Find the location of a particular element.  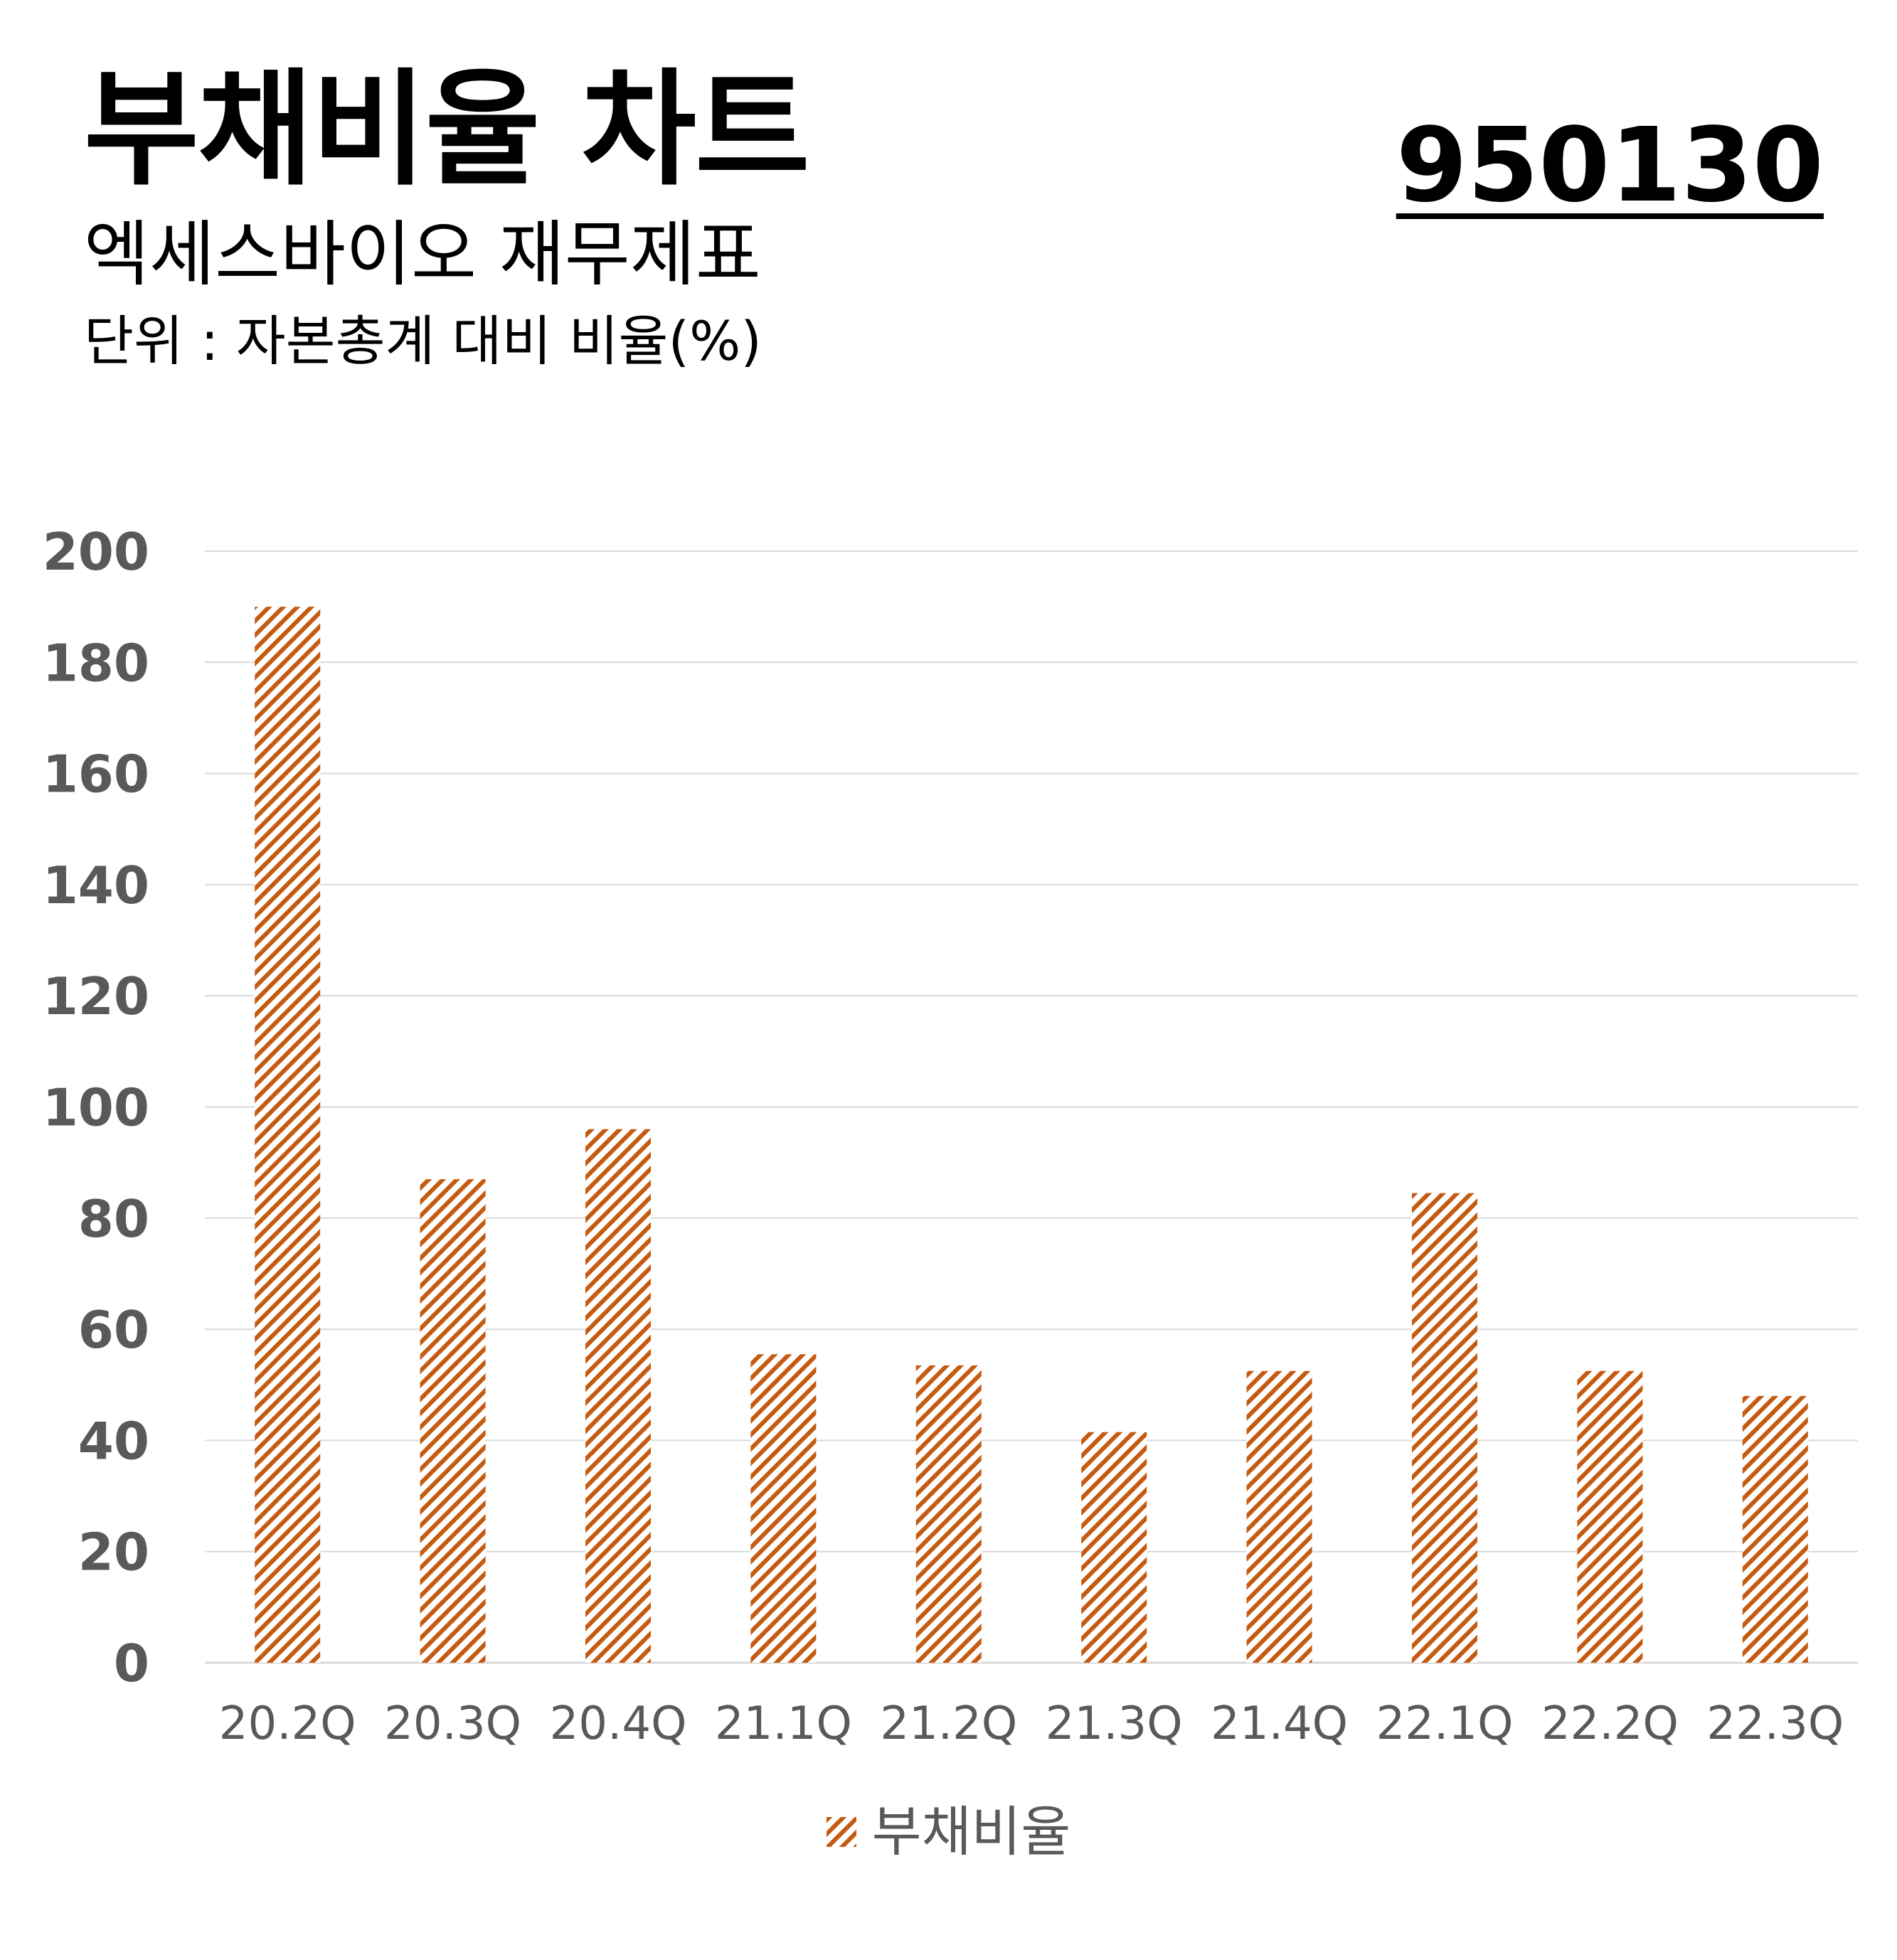

bar-20.2Q is located at coordinates (288, 1135).